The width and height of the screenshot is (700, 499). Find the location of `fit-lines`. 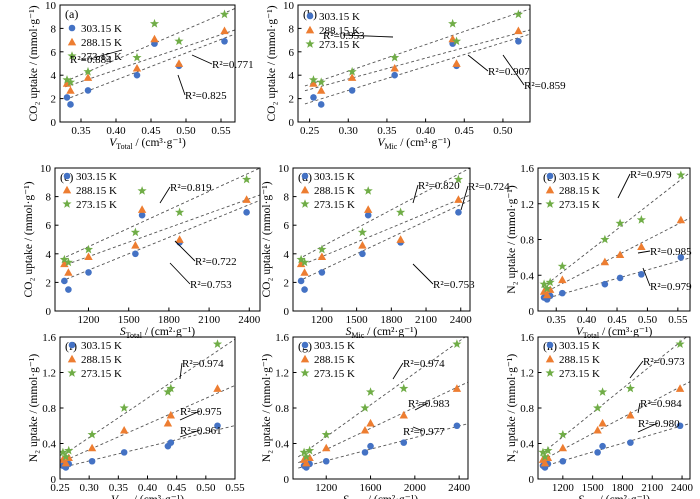

fit-lines is located at coordinates (616, 236).